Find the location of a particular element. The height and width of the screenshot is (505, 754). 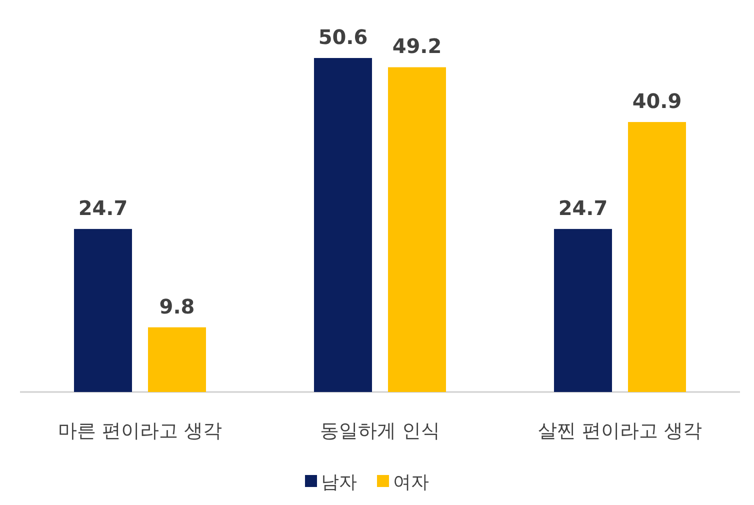

x-tick-label: 살찐 편이라고 생각 is located at coordinates (620, 431).